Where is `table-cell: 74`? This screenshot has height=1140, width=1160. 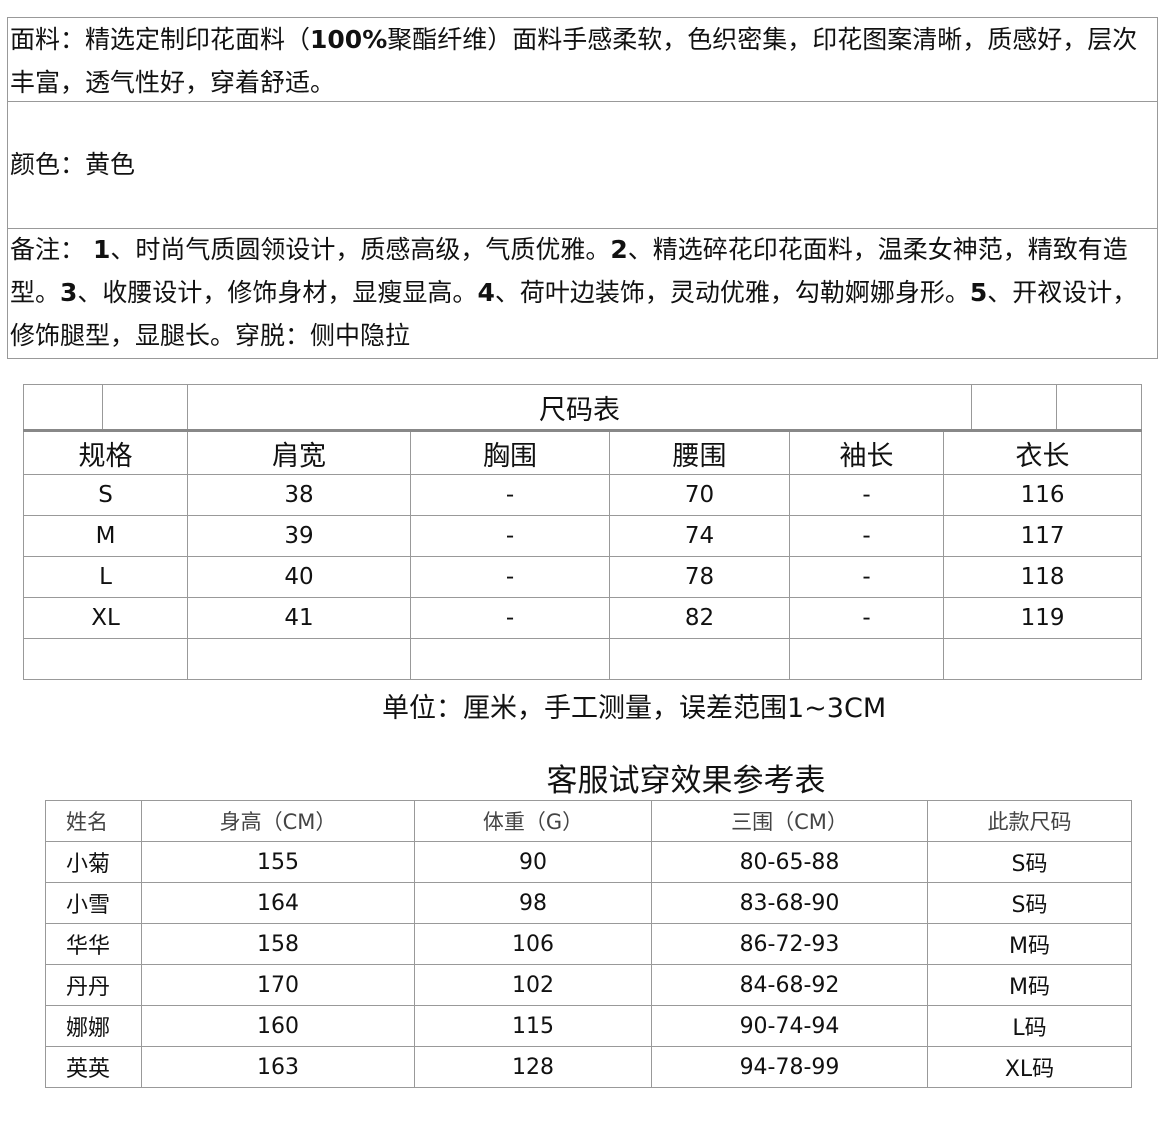 table-cell: 74 is located at coordinates (699, 536).